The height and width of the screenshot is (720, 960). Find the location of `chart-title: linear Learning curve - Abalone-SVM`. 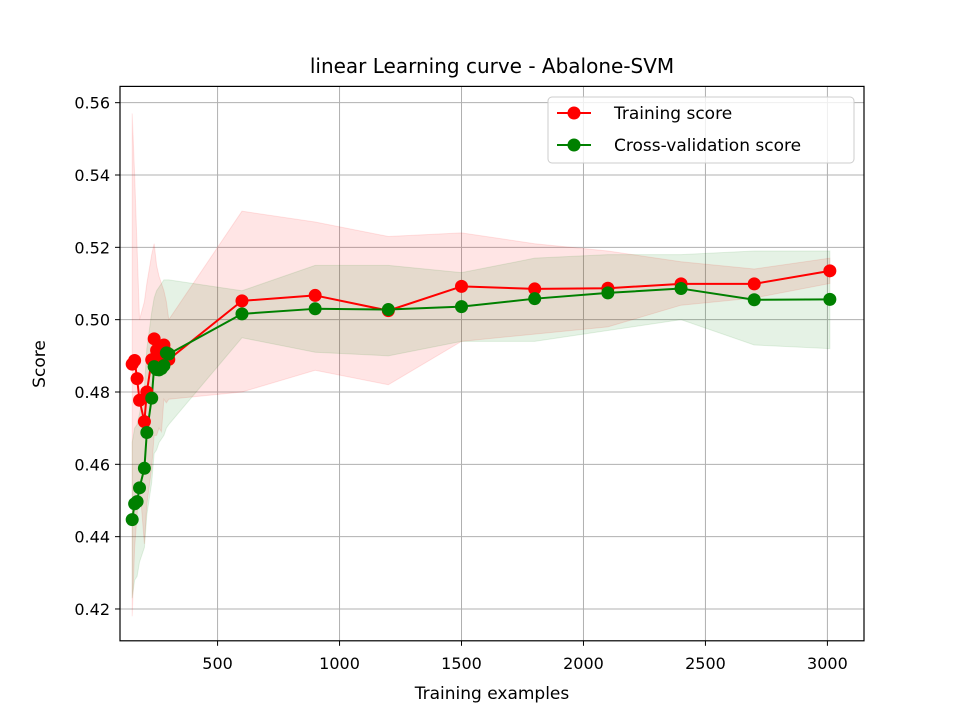

chart-title: linear Learning curve - Abalone-SVM is located at coordinates (492, 66).